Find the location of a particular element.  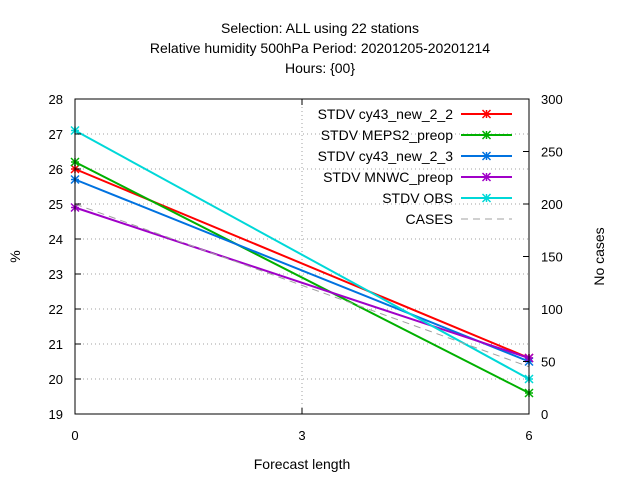

legend-label-3: STDV MNWC_preop is located at coordinates (388, 177).